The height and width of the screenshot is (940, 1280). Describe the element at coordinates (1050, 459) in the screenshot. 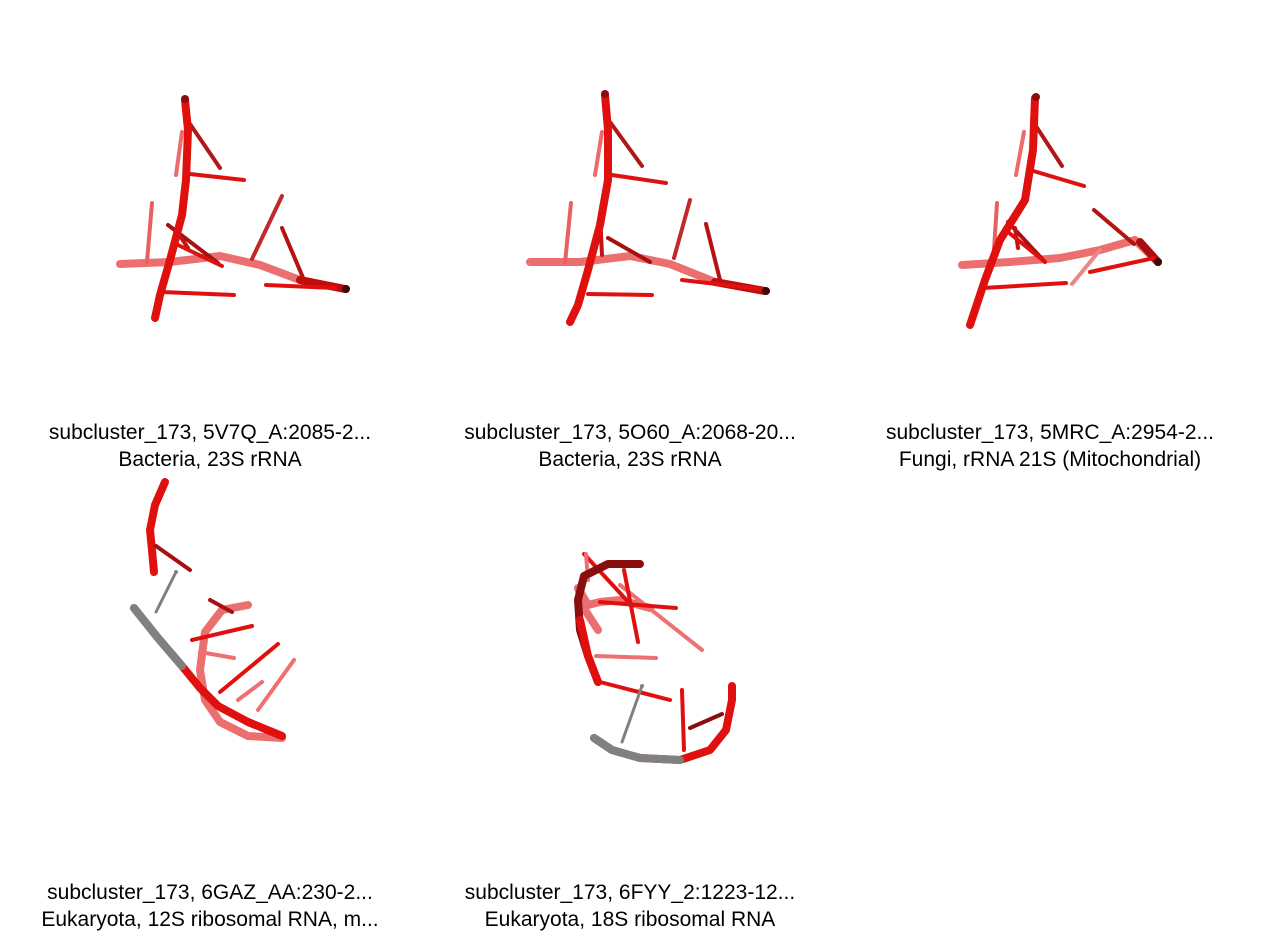

I see `caption-subtitle: Fungi, rRNA 21S (Mitochondrial)` at that location.